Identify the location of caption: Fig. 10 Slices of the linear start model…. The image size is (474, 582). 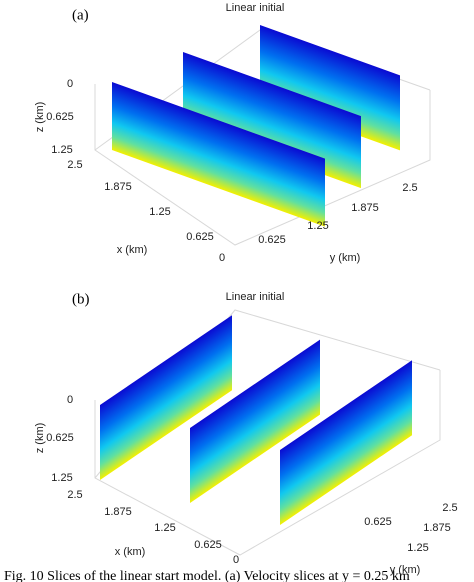
(207, 575).